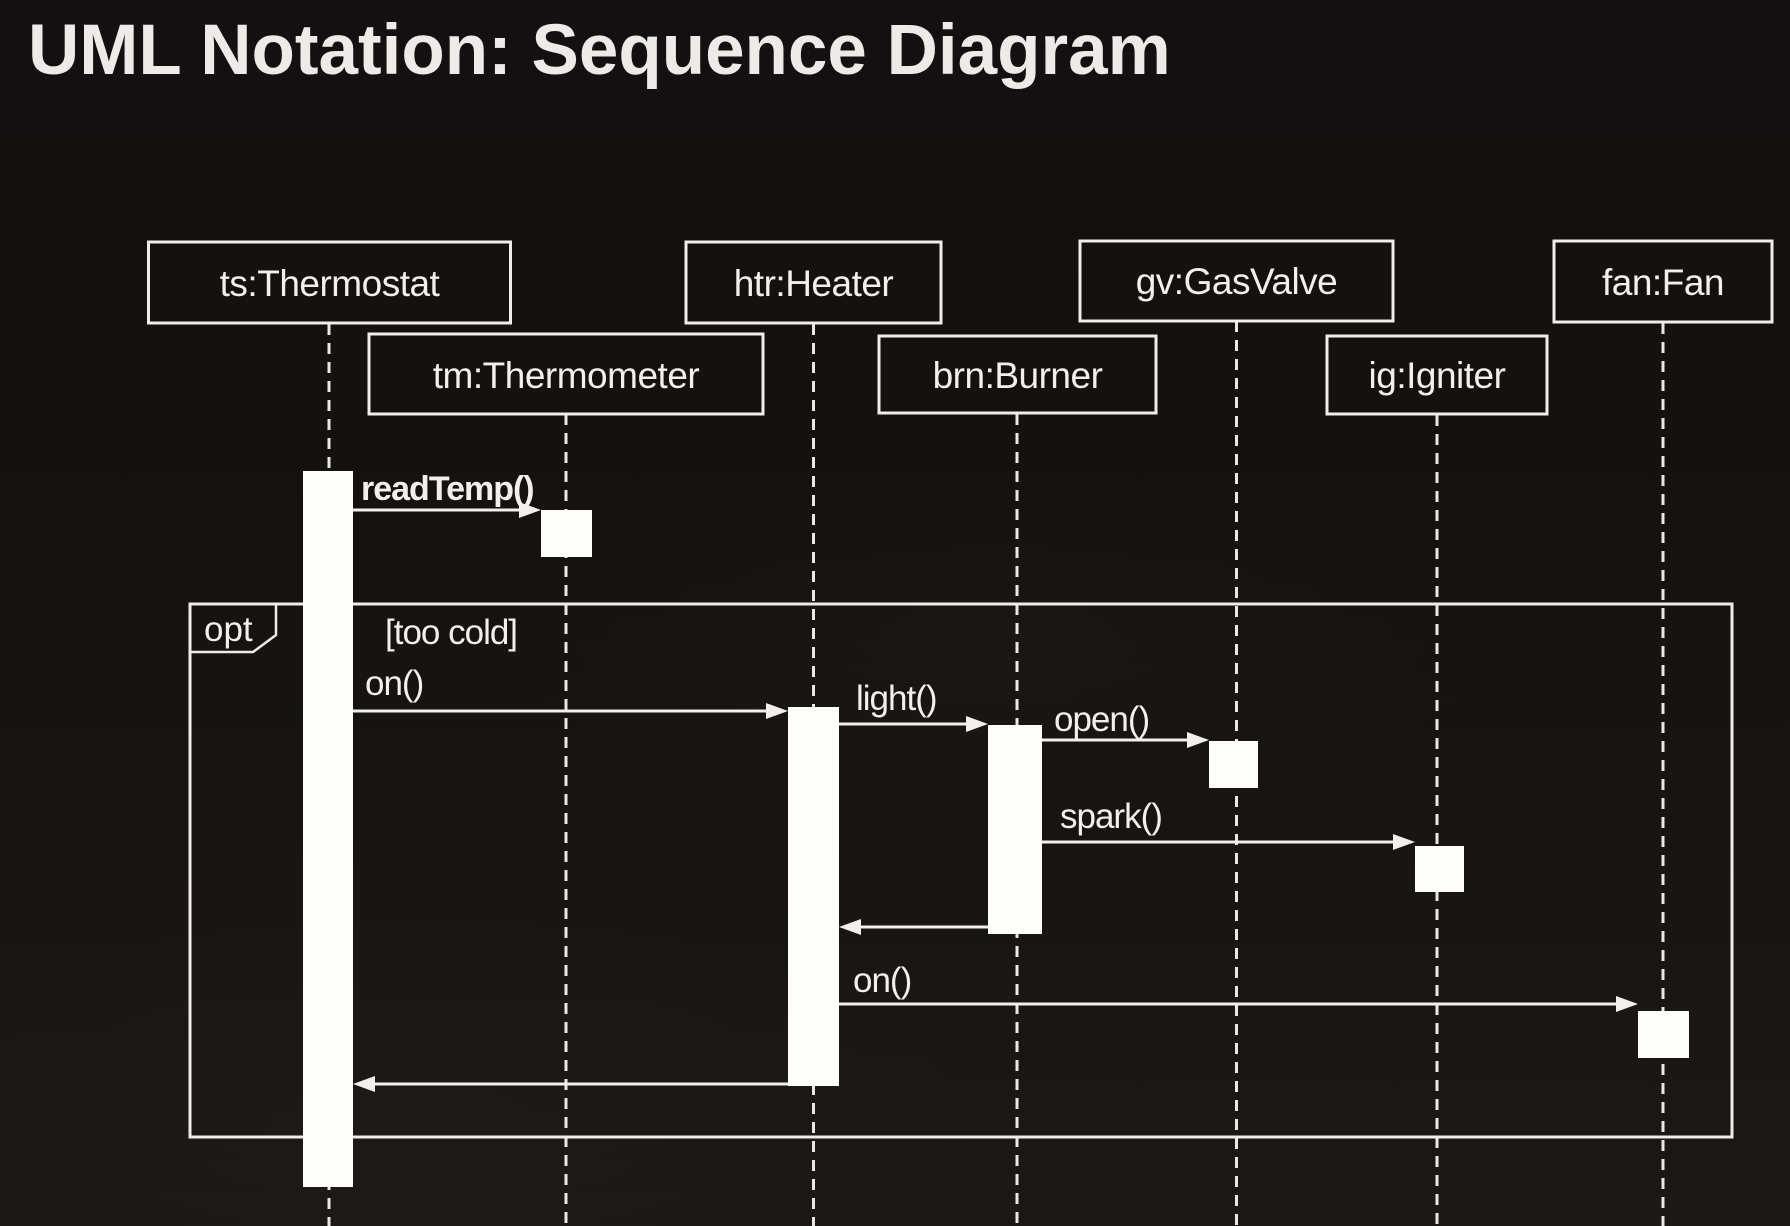 The width and height of the screenshot is (1790, 1226). I want to click on svg-text: fan:Fan, so click(1663, 282).